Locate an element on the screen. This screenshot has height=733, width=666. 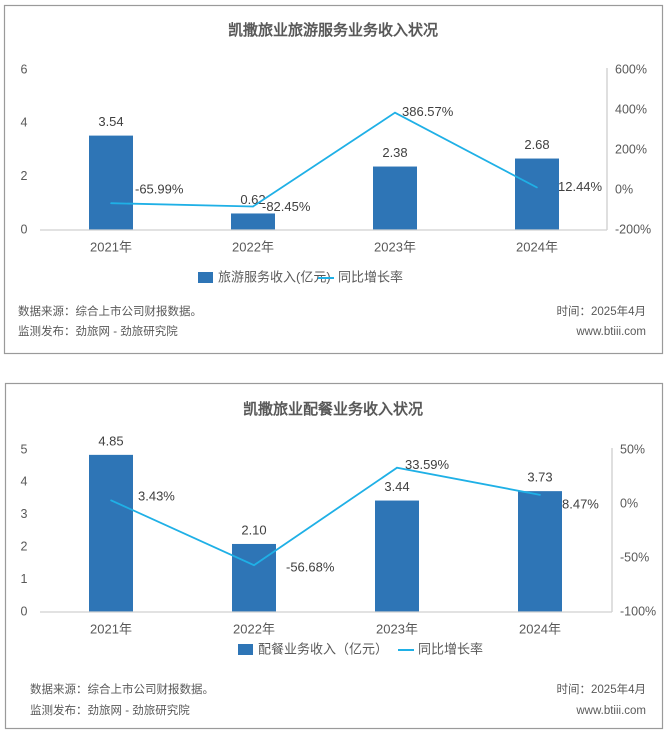
line-data-label: -65.99% is located at coordinates (159, 189).